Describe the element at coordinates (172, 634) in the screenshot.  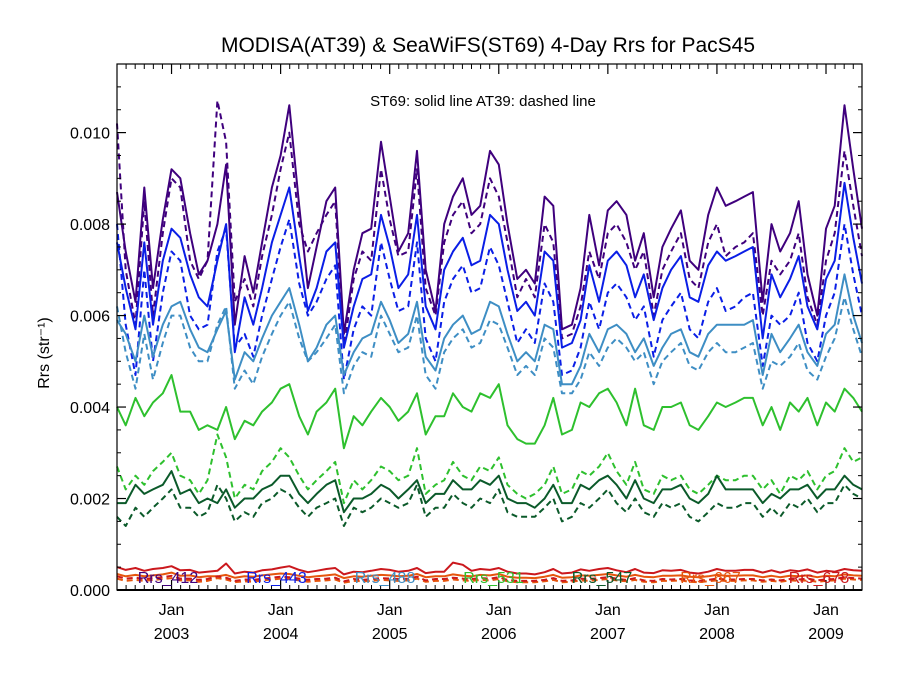
I see `x-tick-label-year: 2003` at that location.